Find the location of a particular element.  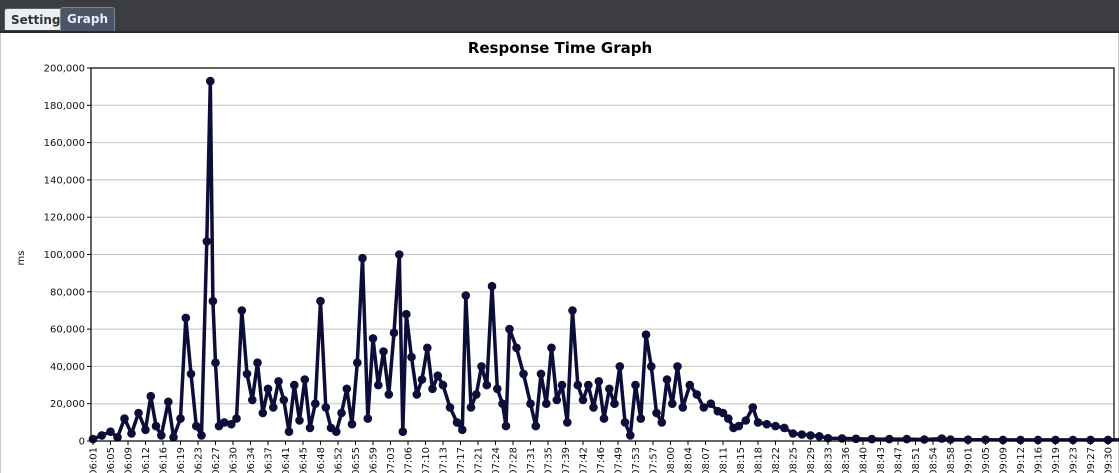

x-tick-label: 06:45 is located at coordinates (304, 460).